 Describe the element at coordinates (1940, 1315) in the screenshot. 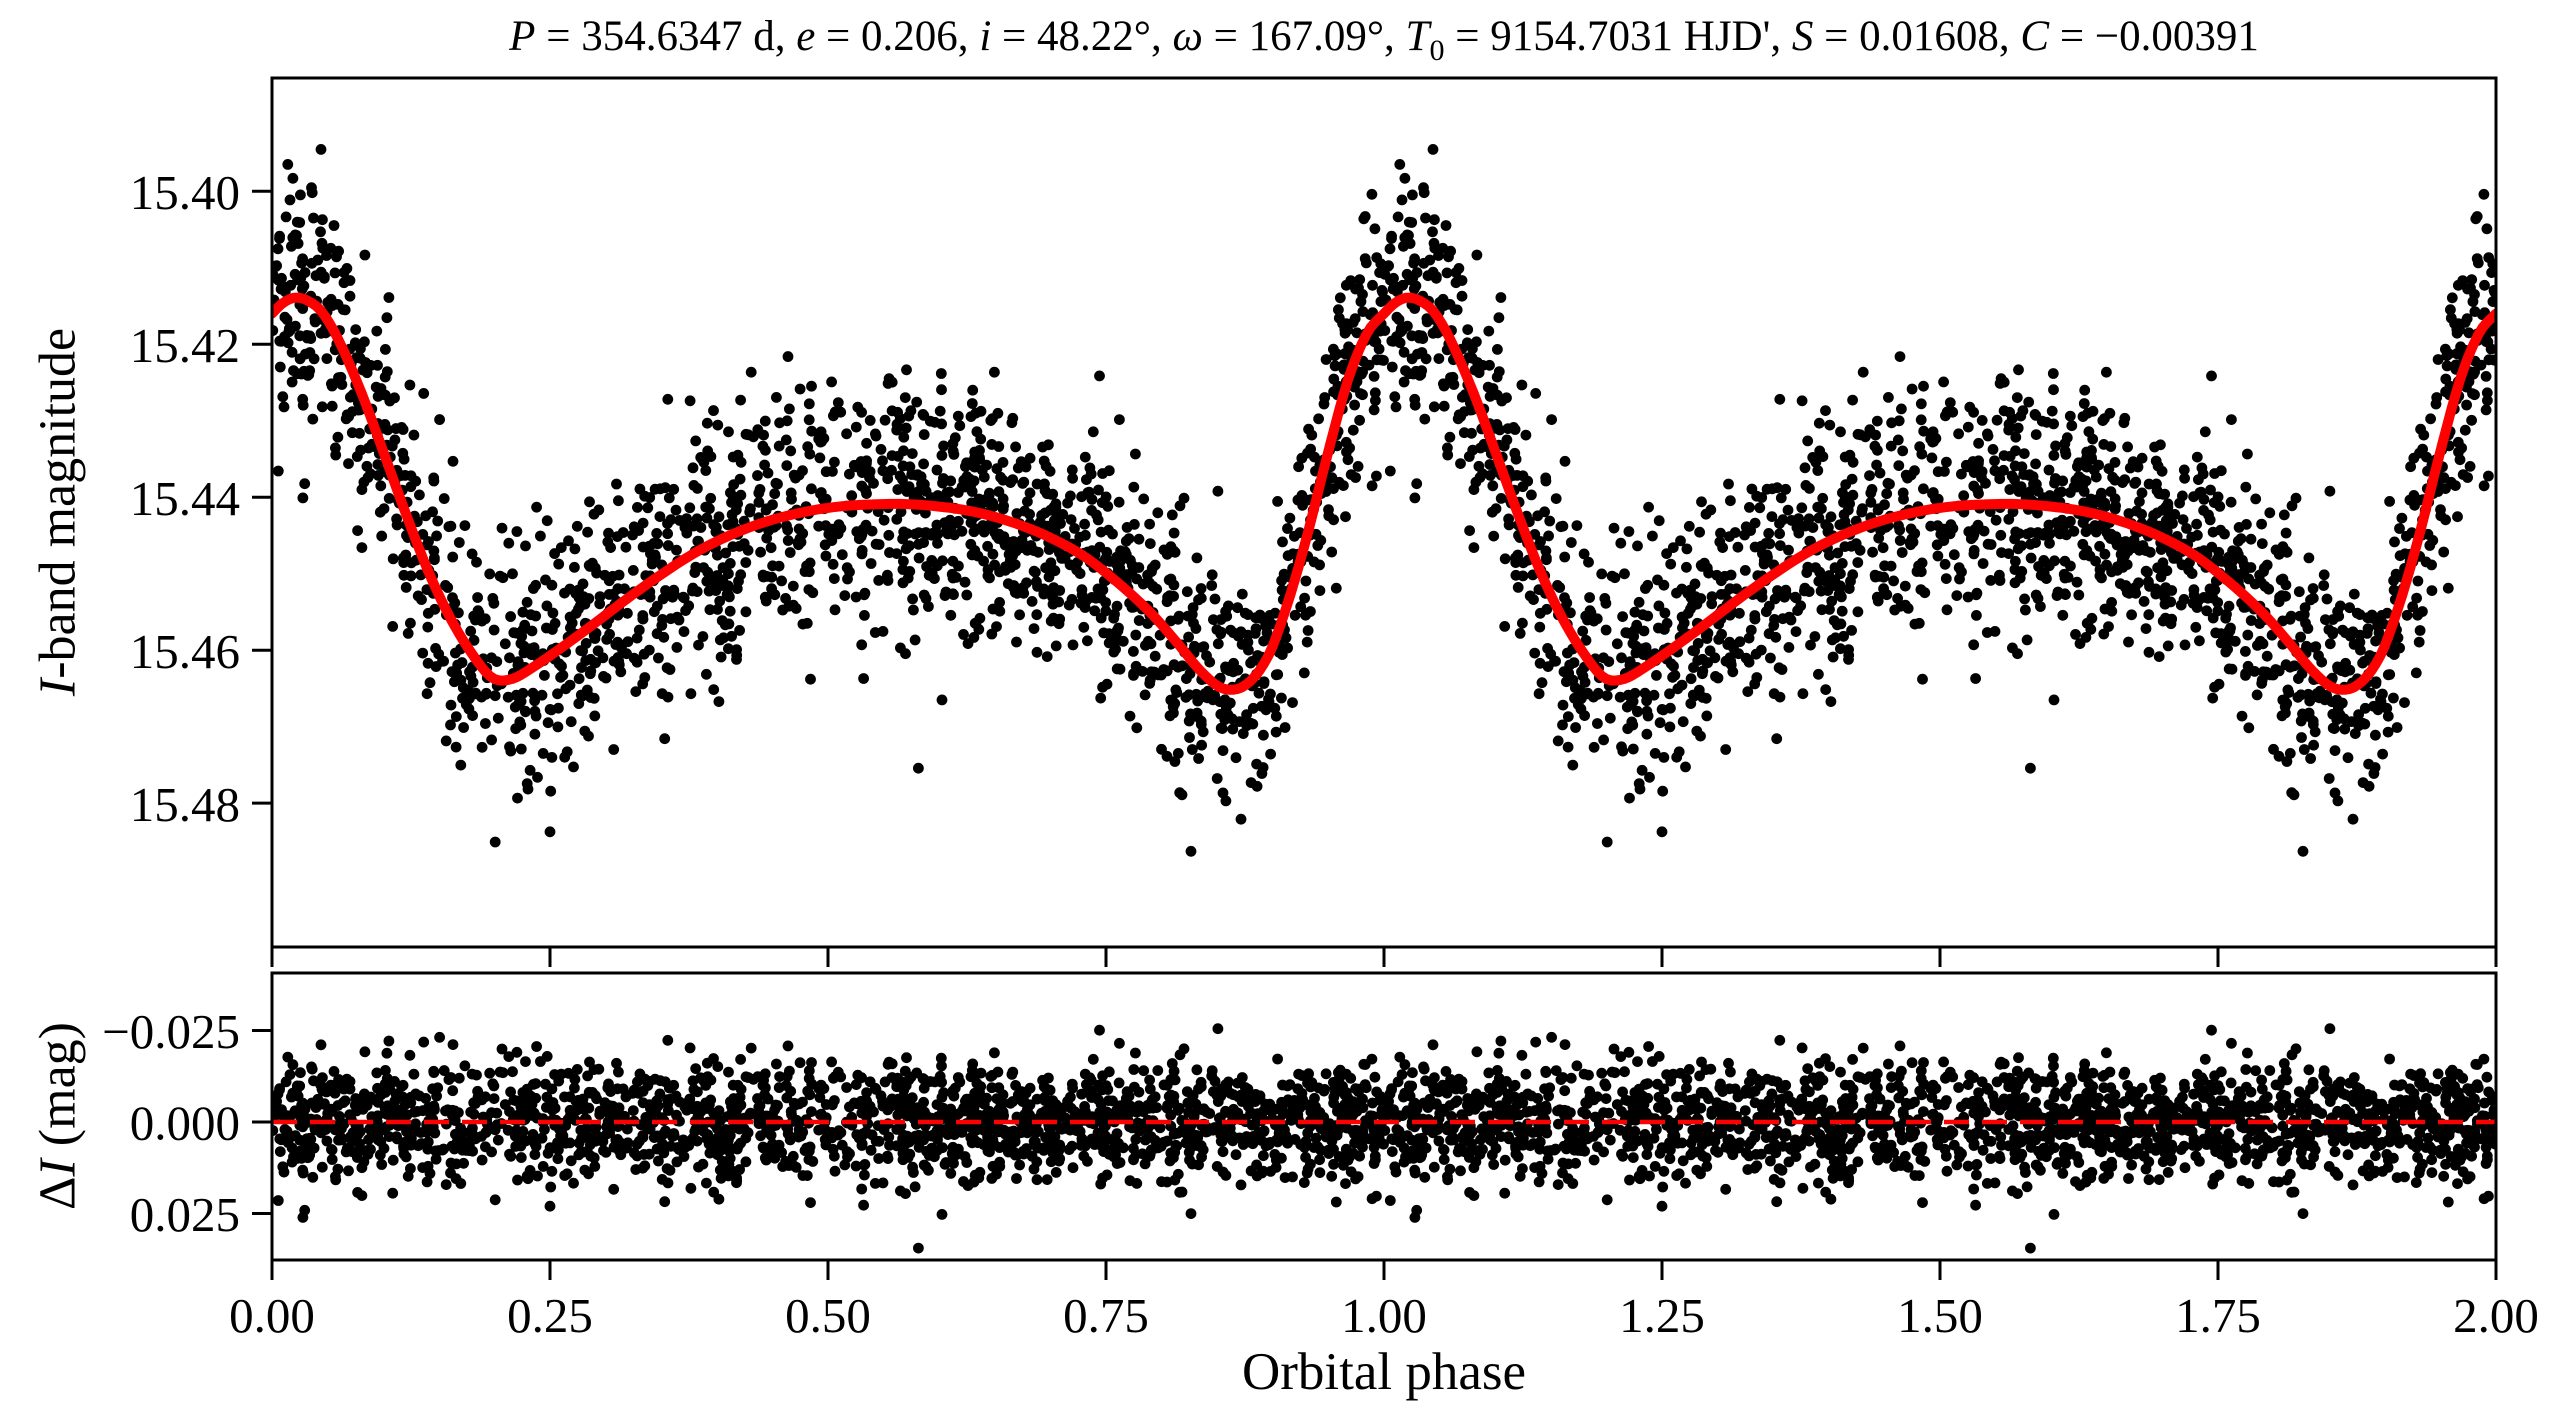

I see `x-tick-label: 1.50` at that location.